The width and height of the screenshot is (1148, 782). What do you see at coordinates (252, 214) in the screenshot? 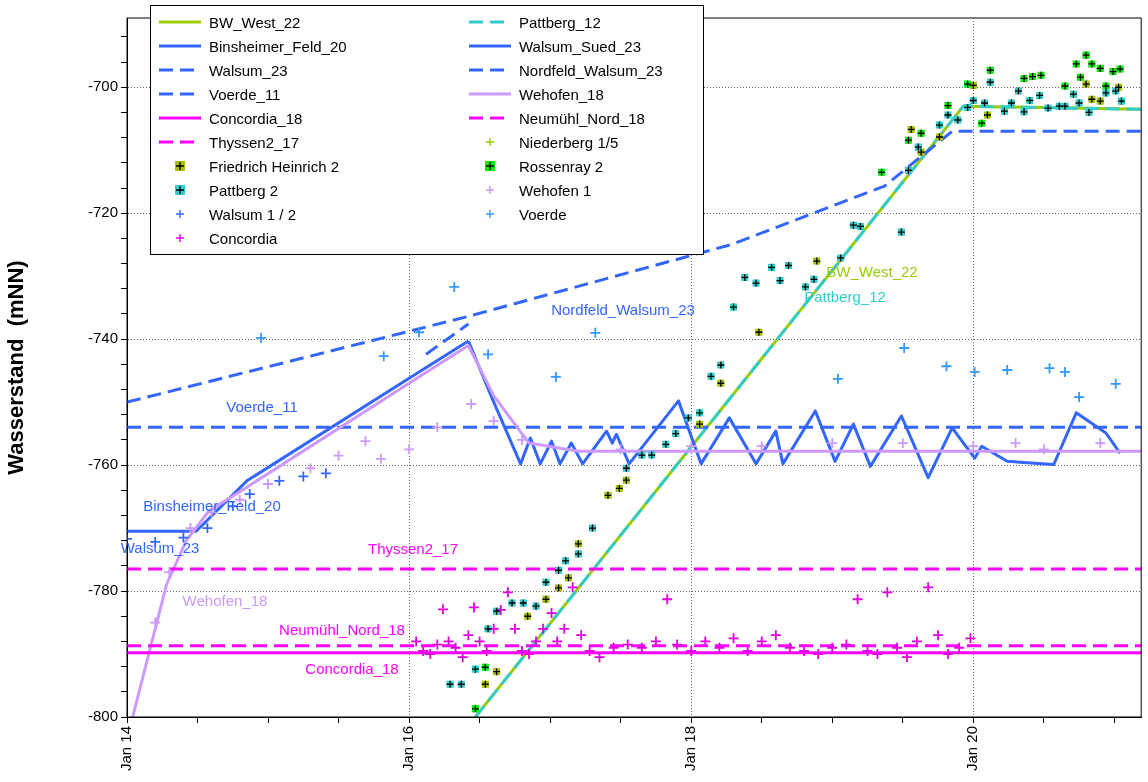
I see `legend-label: Walsum 1 / 2` at bounding box center [252, 214].